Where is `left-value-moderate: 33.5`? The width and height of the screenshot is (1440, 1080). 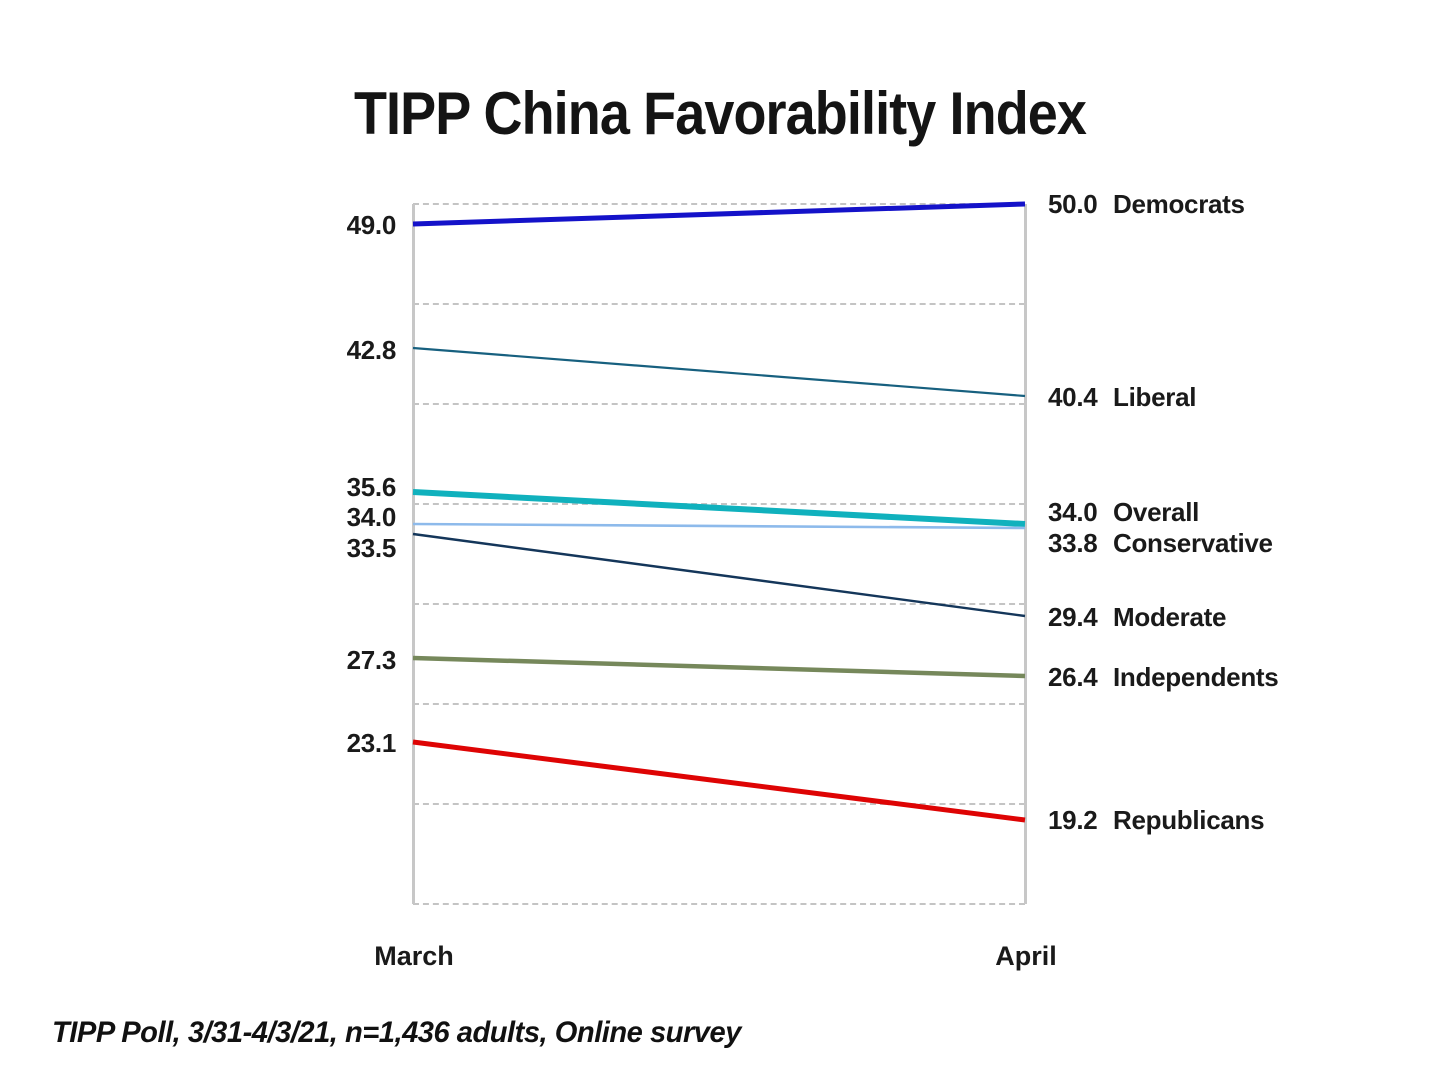 left-value-moderate: 33.5 is located at coordinates (371, 548).